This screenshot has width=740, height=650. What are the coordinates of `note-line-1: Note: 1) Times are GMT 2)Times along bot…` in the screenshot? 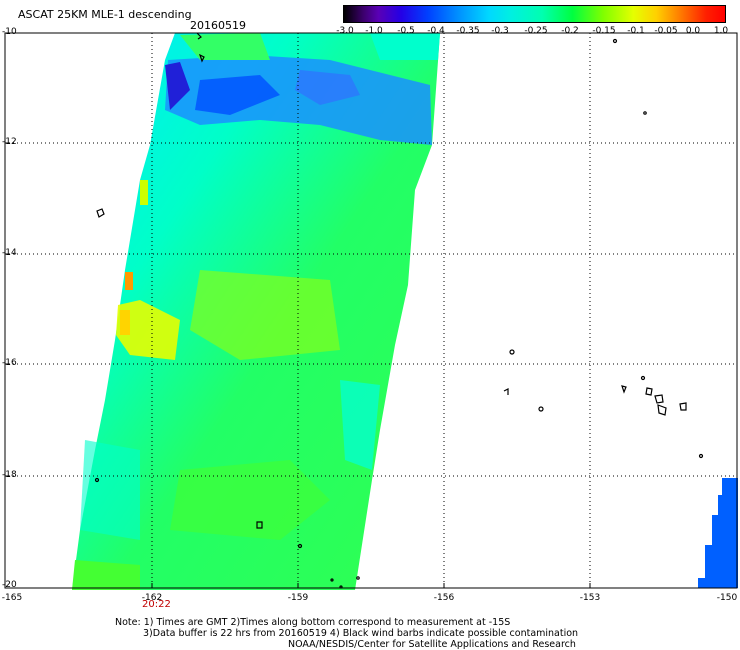 It's located at (313, 622).